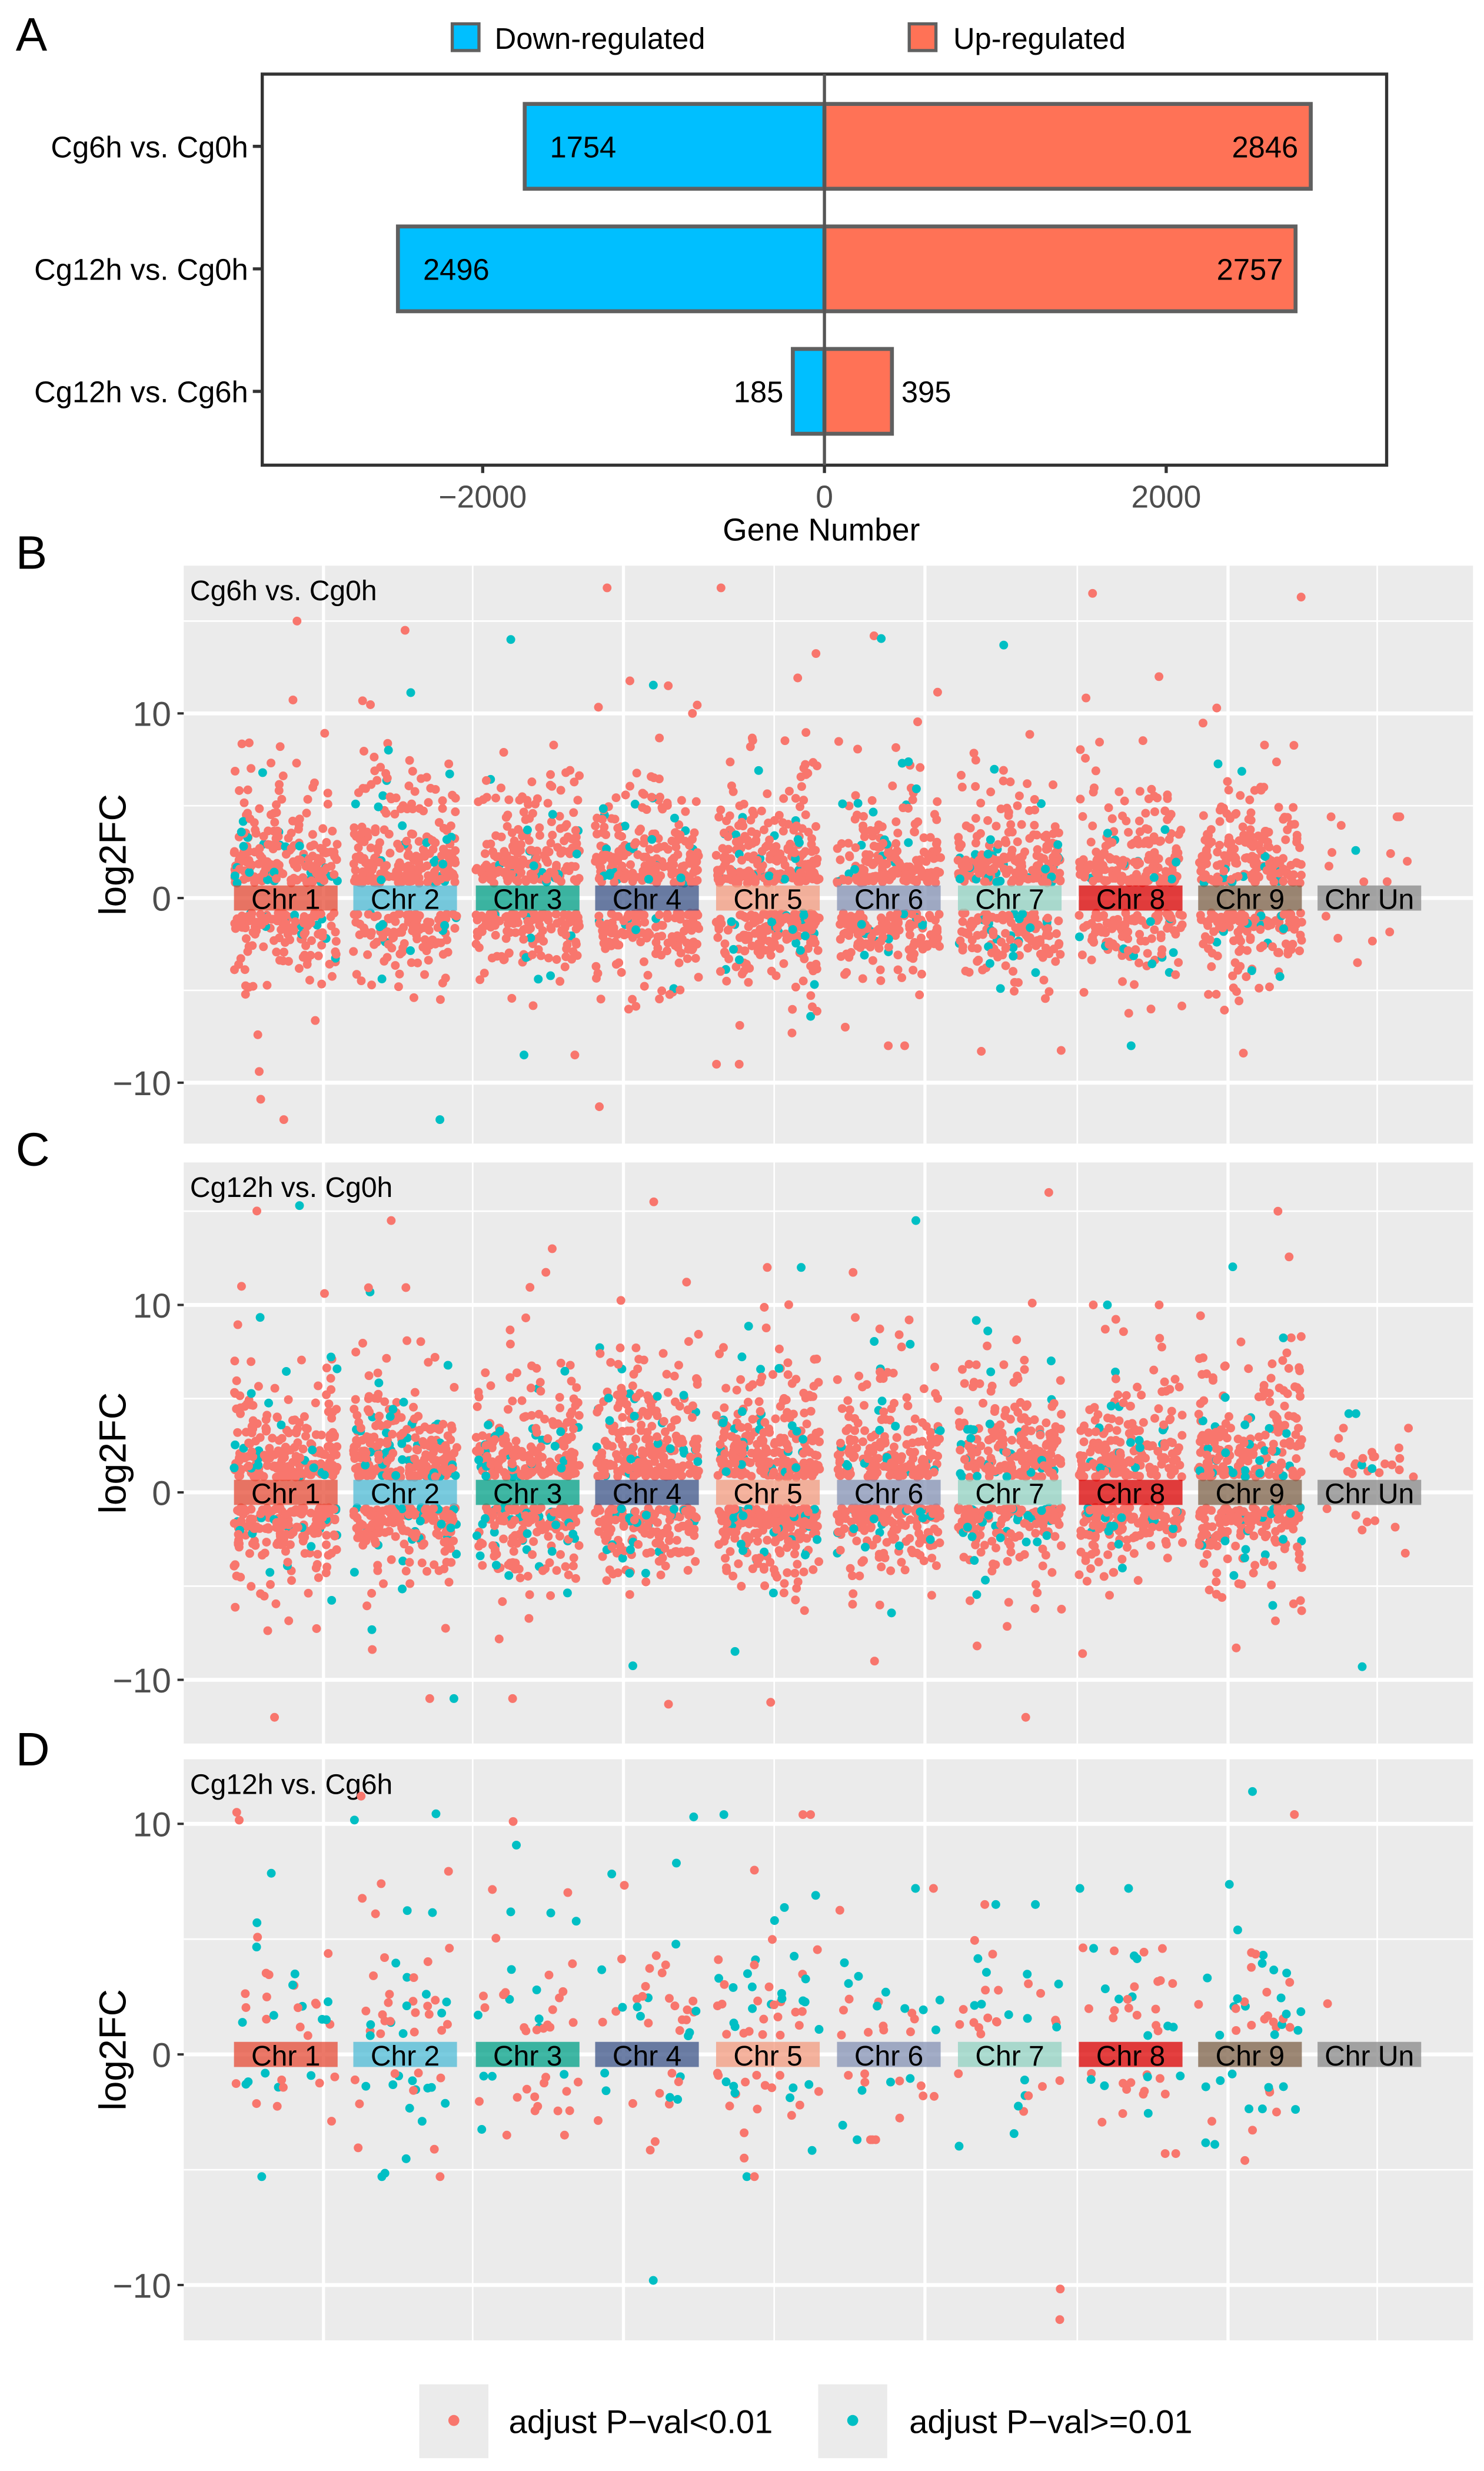 The width and height of the screenshot is (1484, 2471). I want to click on chr-label-box, so click(286, 898).